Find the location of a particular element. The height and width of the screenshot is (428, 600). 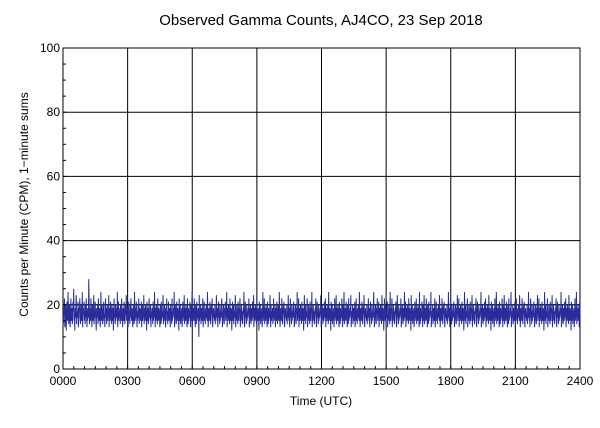

x-tick-label: 1500 is located at coordinates (386, 381).